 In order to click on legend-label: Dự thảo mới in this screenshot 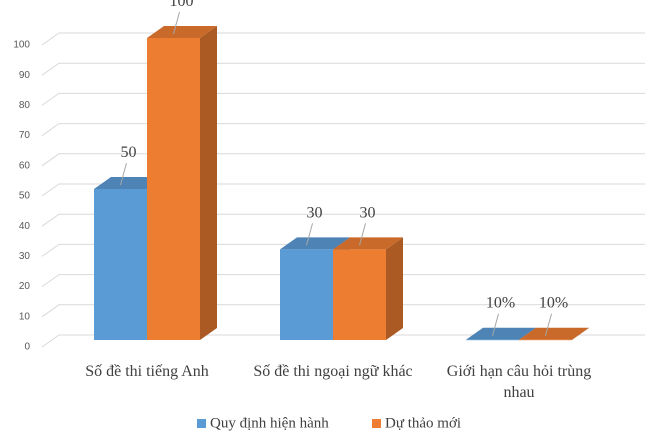, I will do `click(423, 423)`.